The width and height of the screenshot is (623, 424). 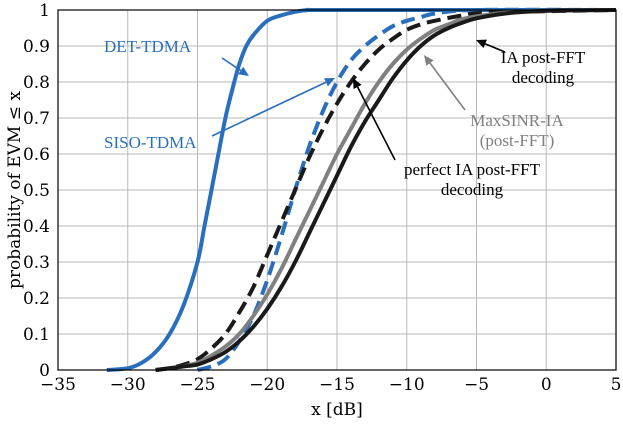 I want to click on y-tick-label: 0.7, so click(x=36, y=119).